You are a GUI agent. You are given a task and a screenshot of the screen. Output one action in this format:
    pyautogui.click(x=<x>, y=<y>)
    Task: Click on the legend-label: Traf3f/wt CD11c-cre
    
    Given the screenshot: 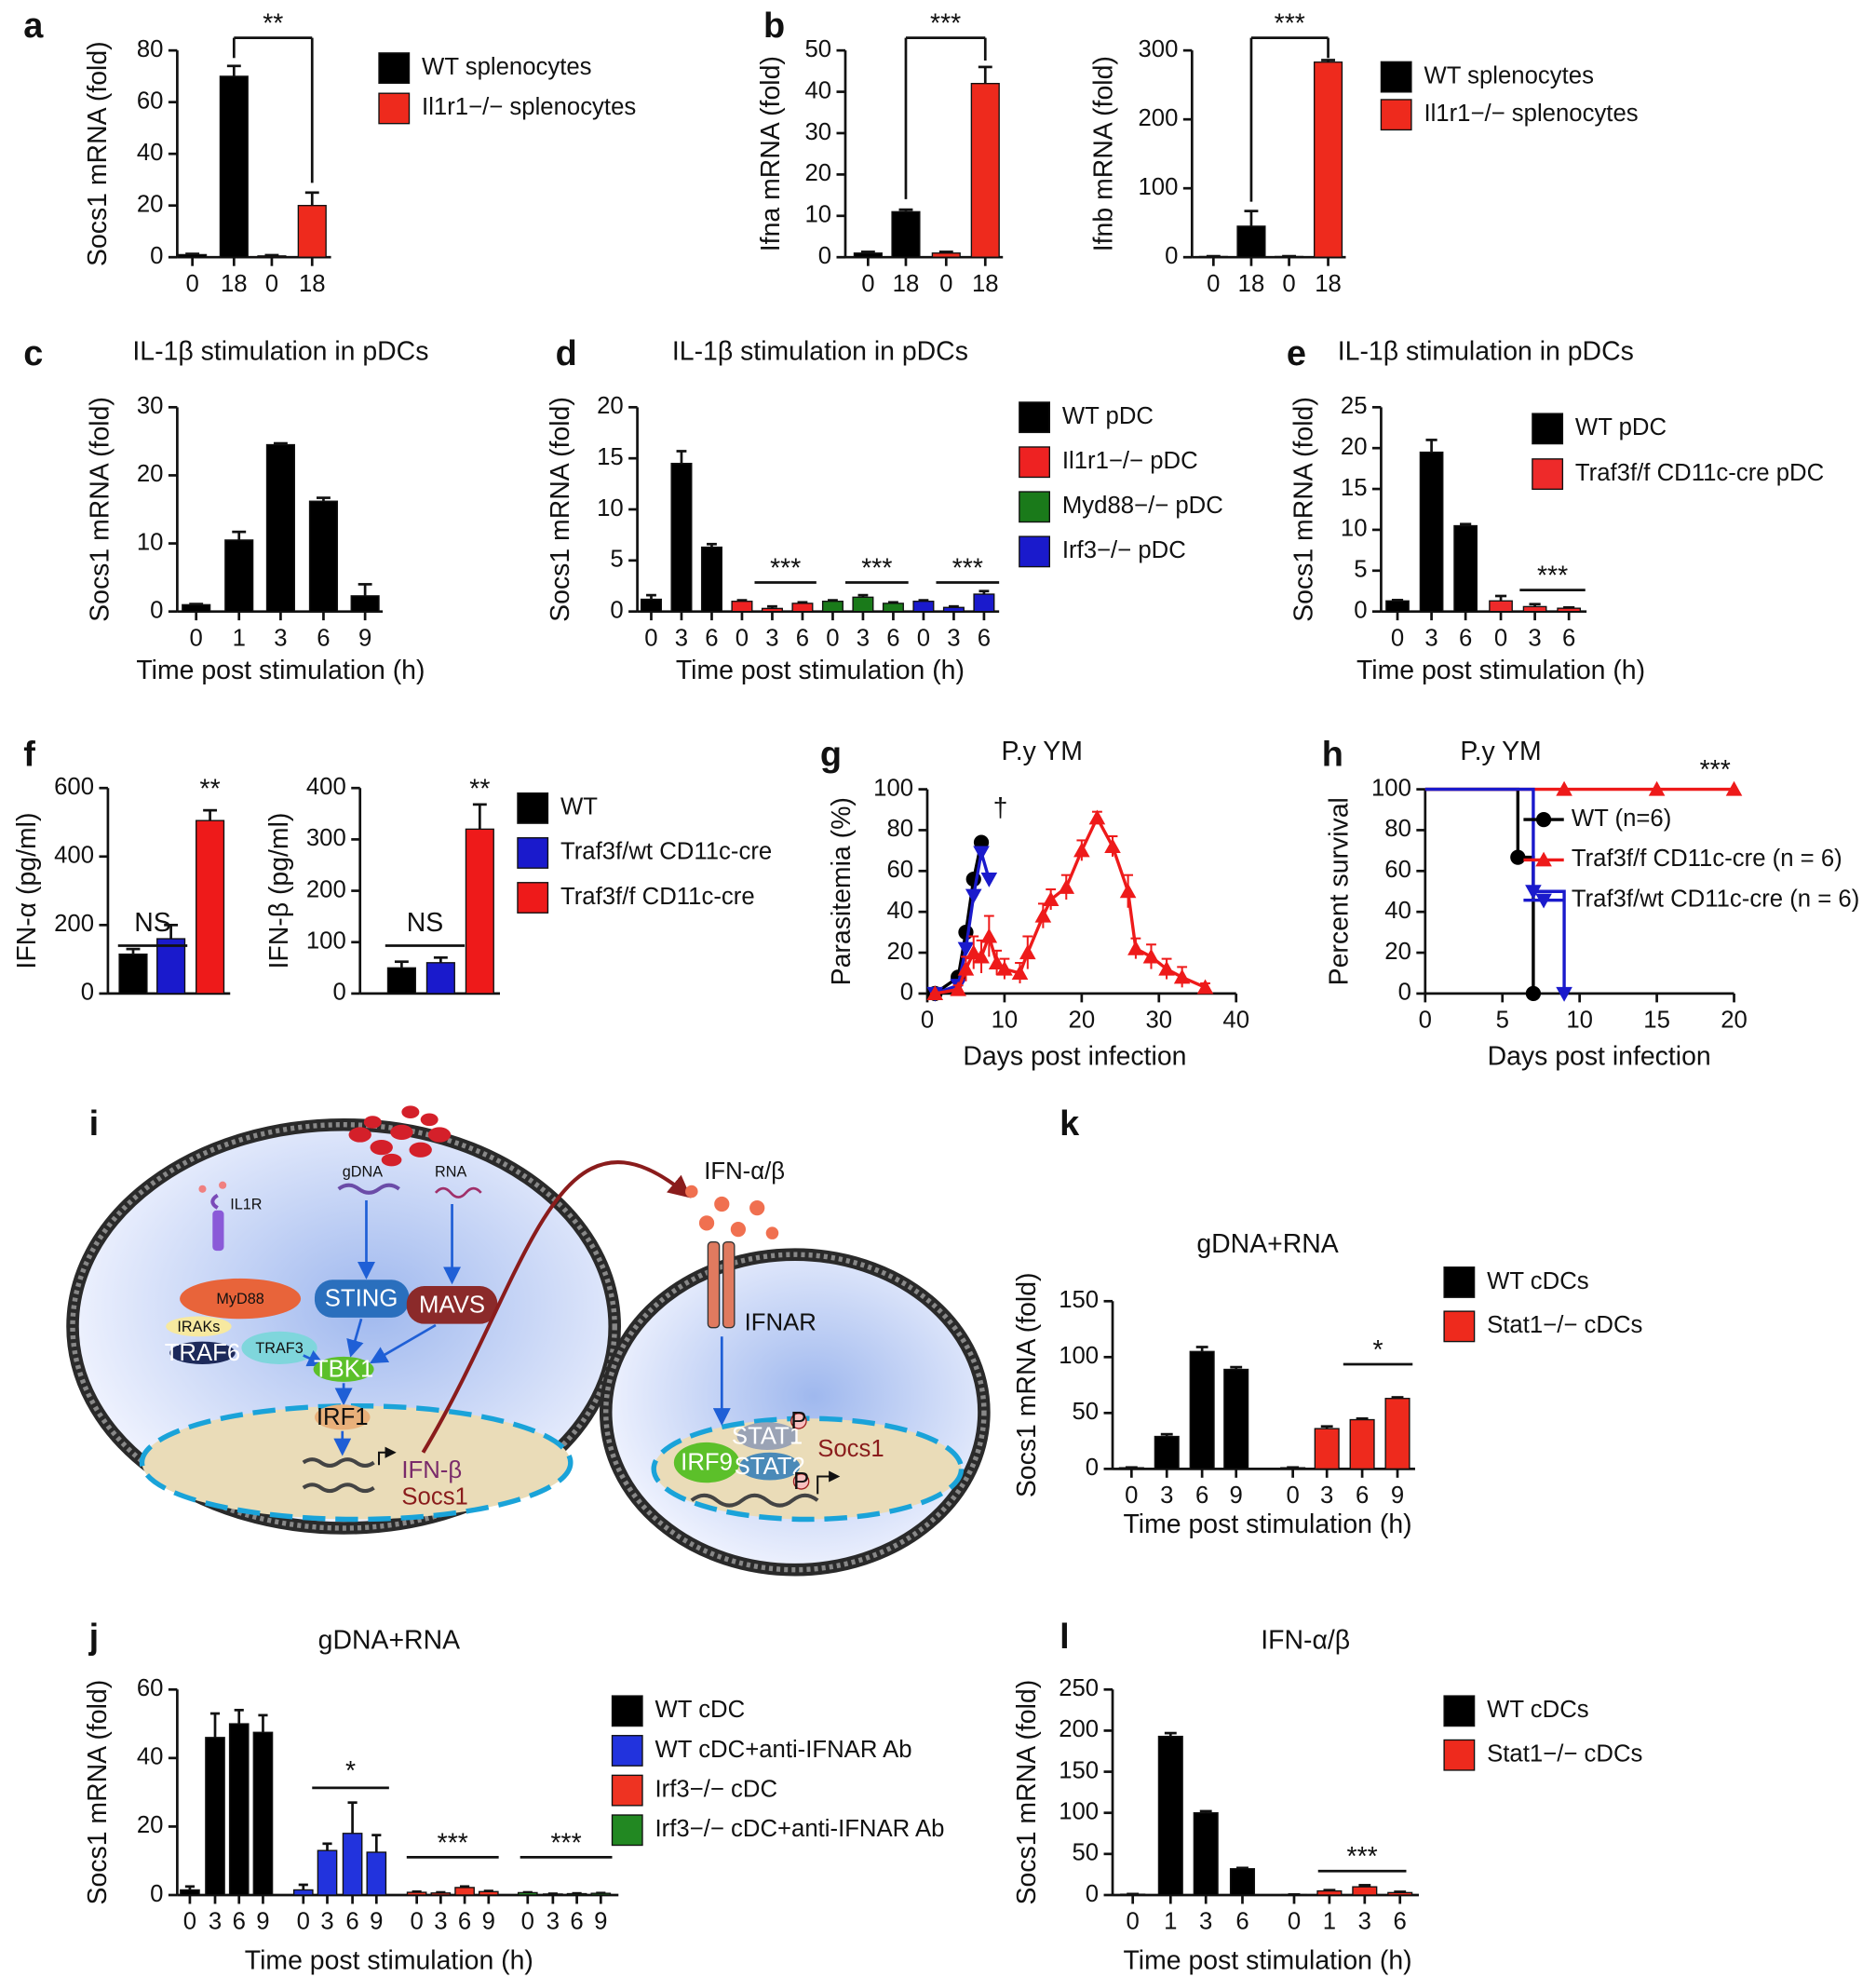 What is the action you would take?
    pyautogui.click(x=666, y=852)
    